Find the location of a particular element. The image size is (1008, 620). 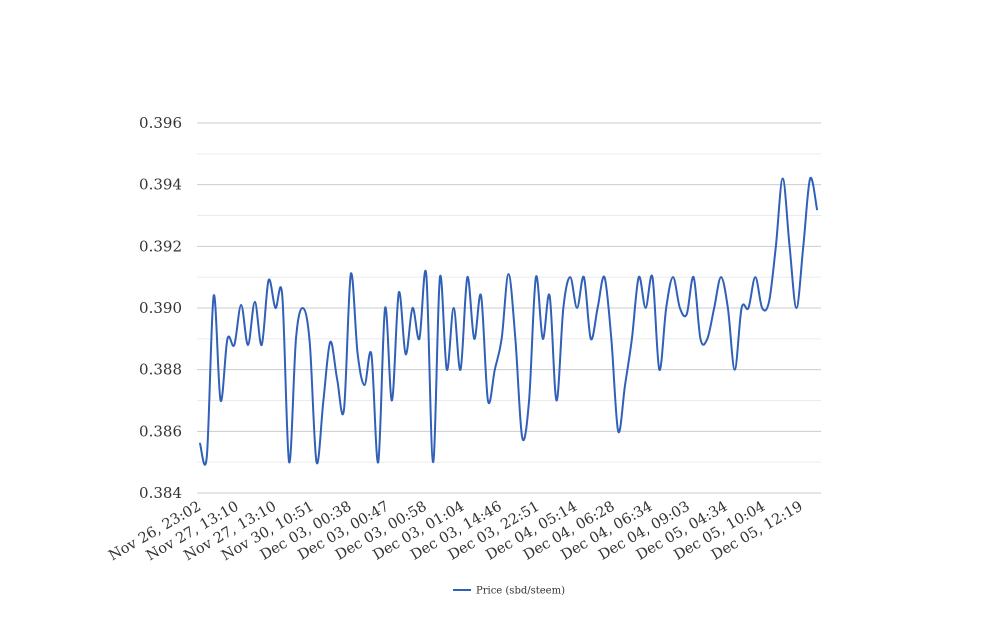

legend-label-price: Price (sbd/steem) is located at coordinates (520, 591).